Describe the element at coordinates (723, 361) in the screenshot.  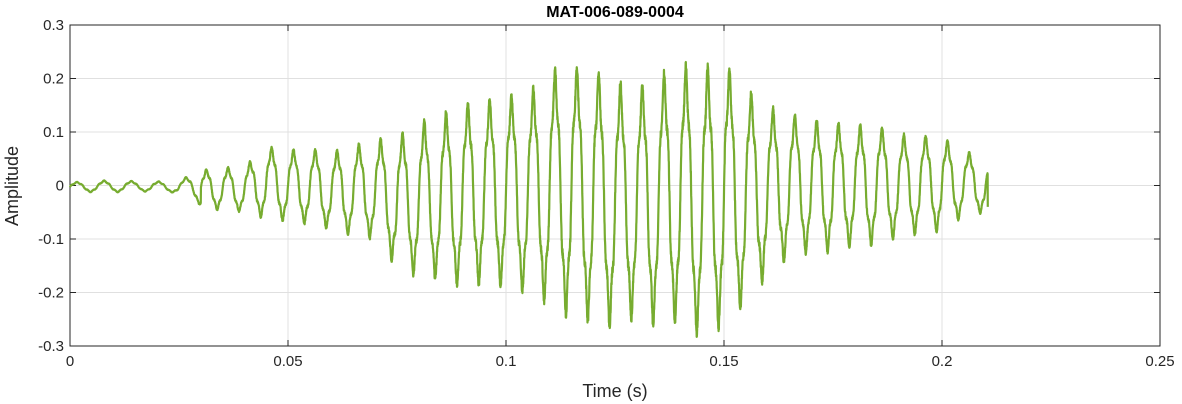
I see `x-tick-label: 0.15` at that location.